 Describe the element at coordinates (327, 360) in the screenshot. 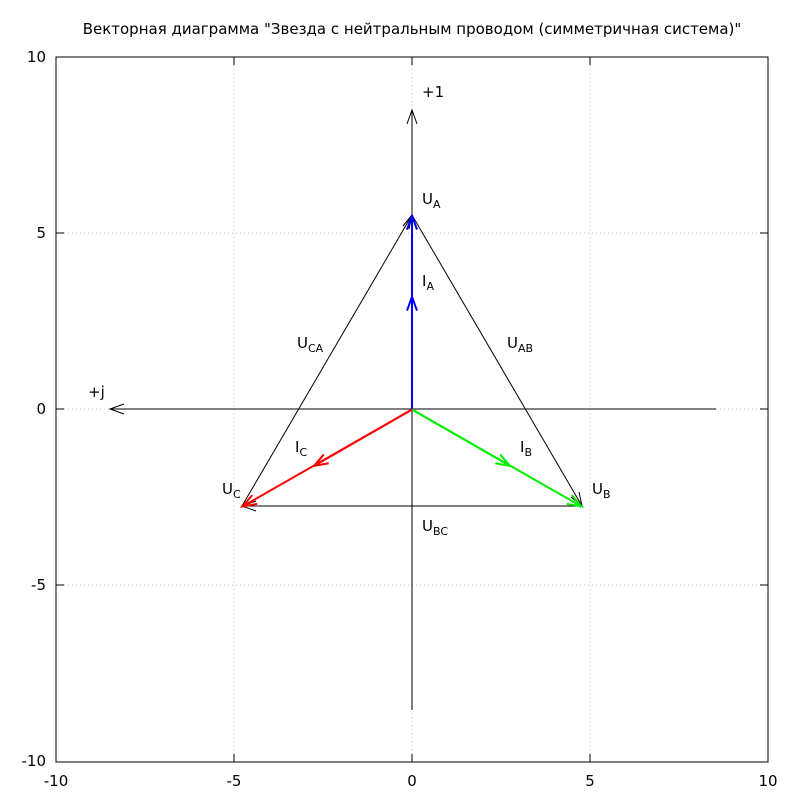

I see `line-voltage-ca` at that location.